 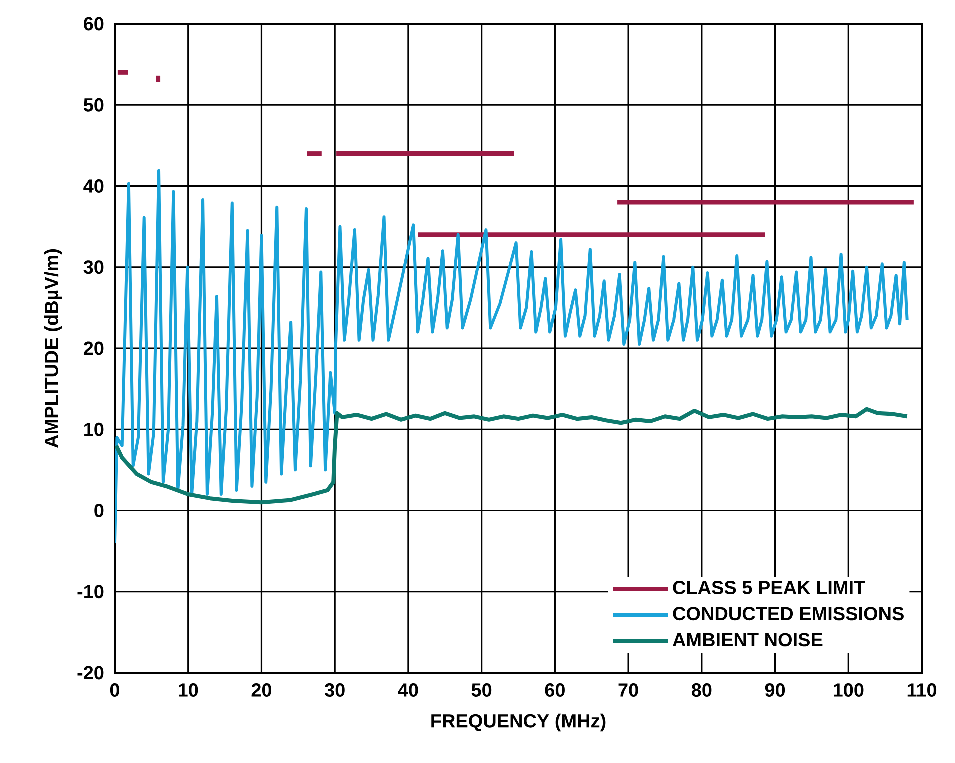 I want to click on y-tick-label: 50, so click(x=94, y=105).